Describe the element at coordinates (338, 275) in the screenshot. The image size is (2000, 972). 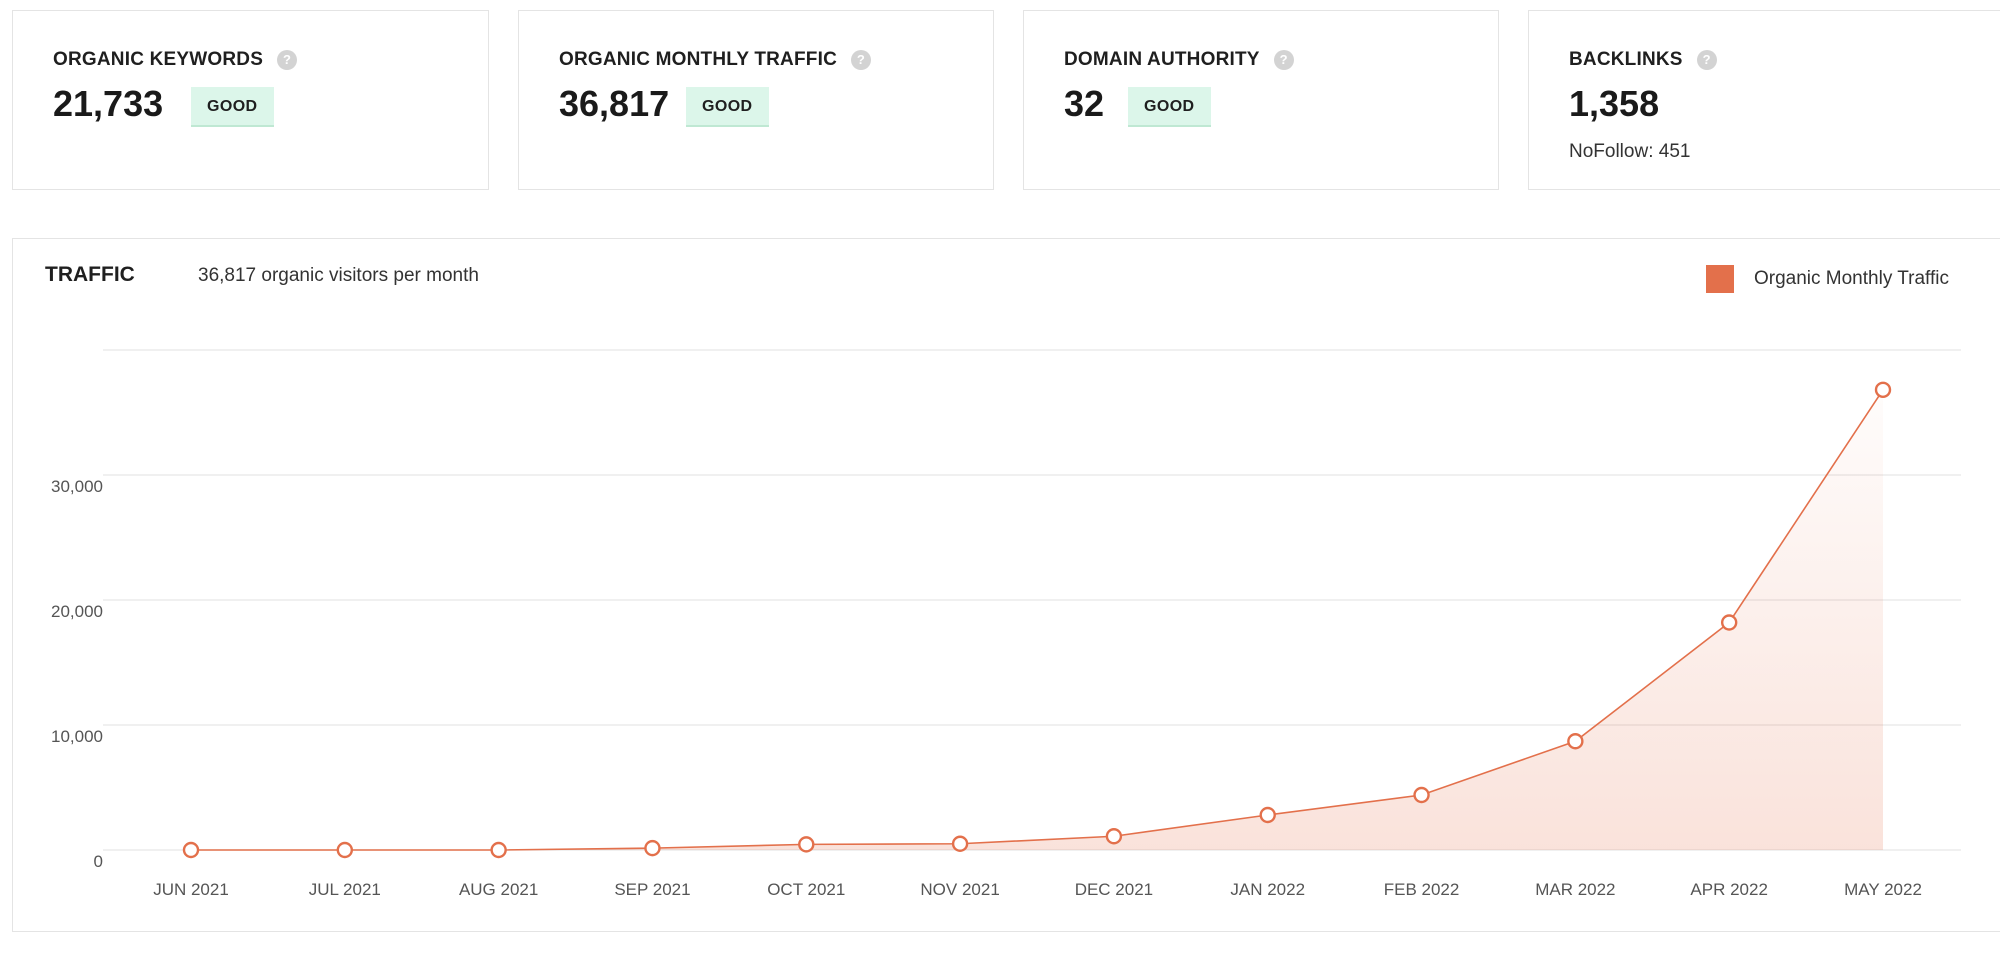
I see `chart-subtitle: 36,817 organic visitors per month` at that location.